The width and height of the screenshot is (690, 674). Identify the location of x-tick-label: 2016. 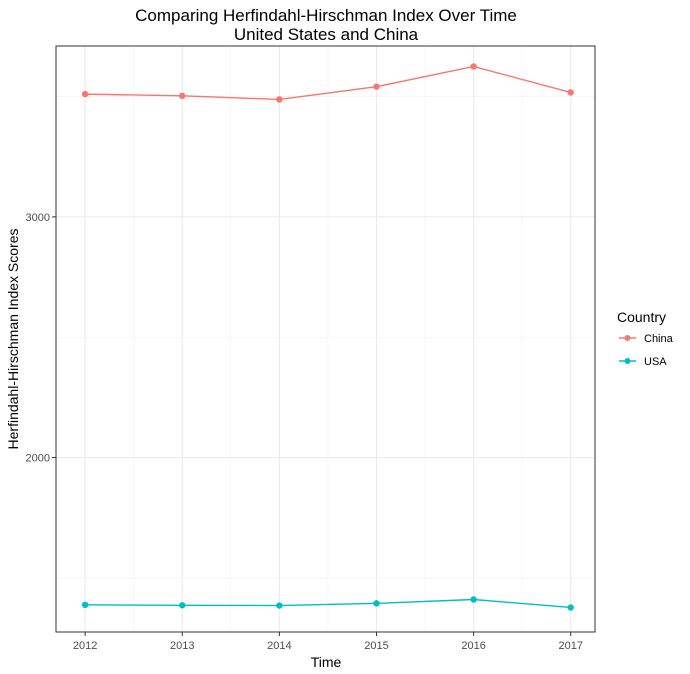
(473, 646).